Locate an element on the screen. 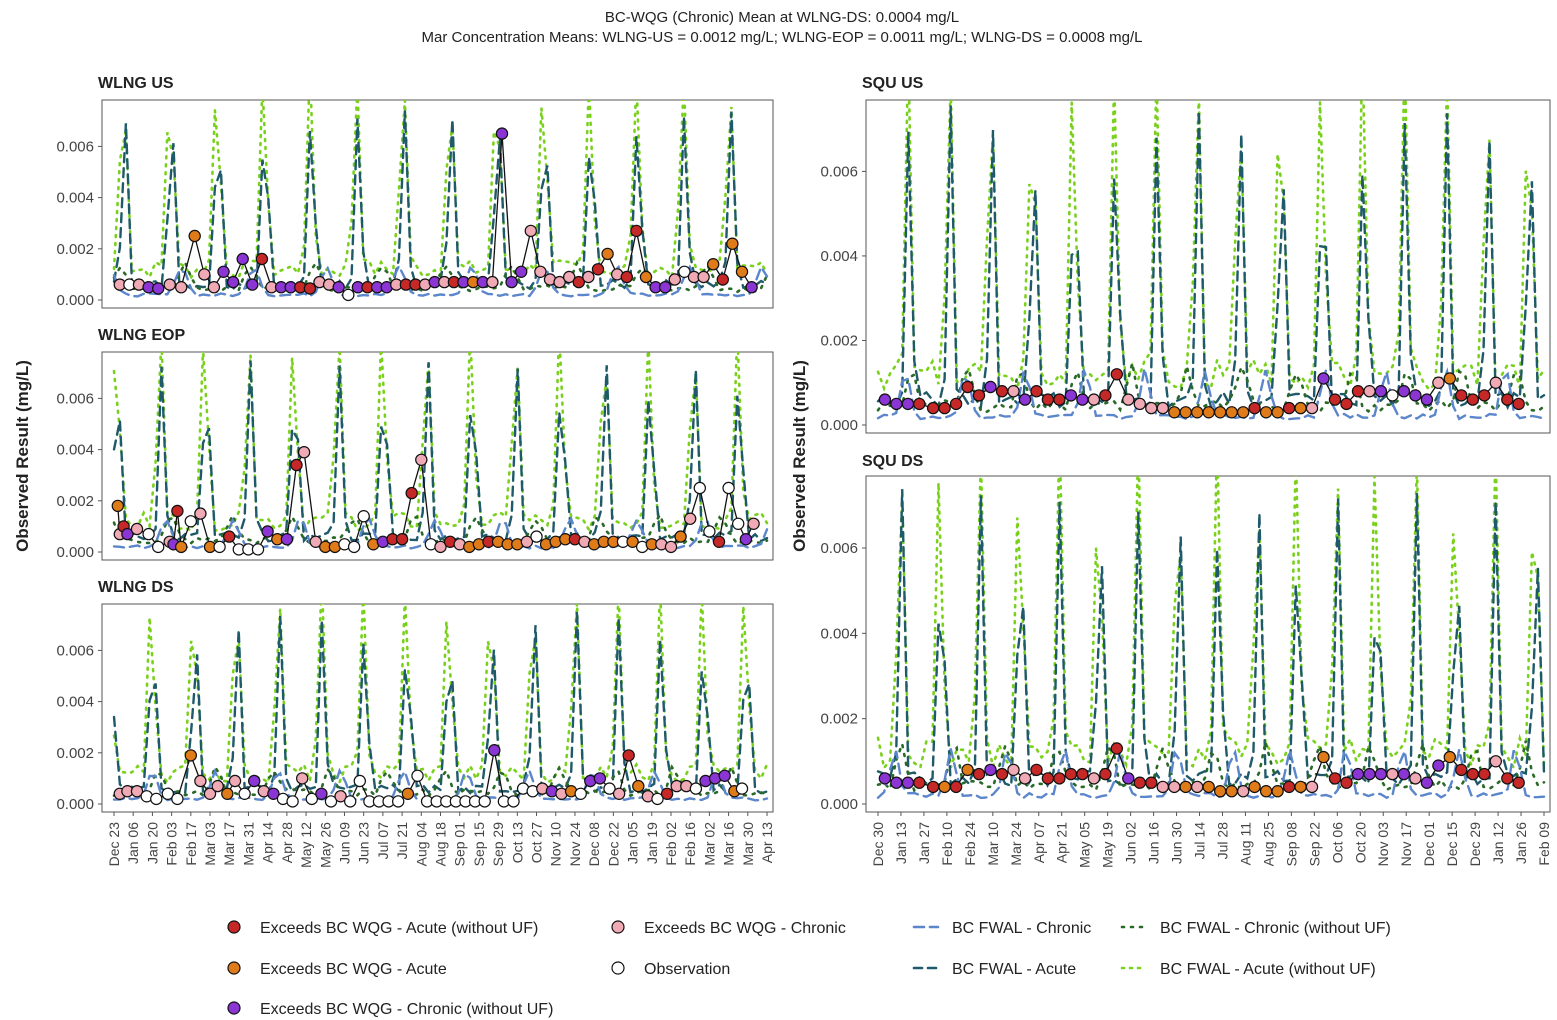  x-tick-label: Jun 09 is located at coordinates (344, 843).